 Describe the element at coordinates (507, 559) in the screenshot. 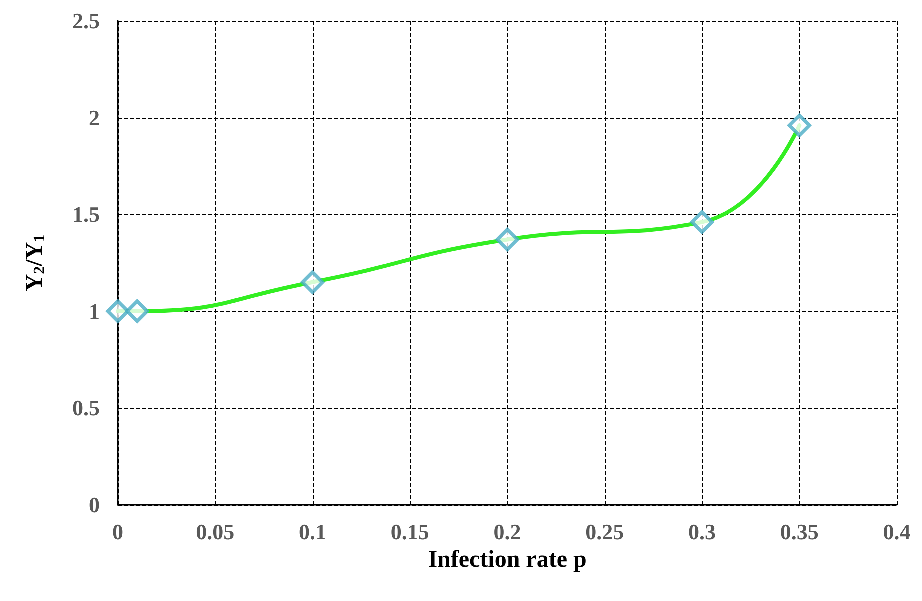

I see `x-axis-title: Infection rate p` at that location.